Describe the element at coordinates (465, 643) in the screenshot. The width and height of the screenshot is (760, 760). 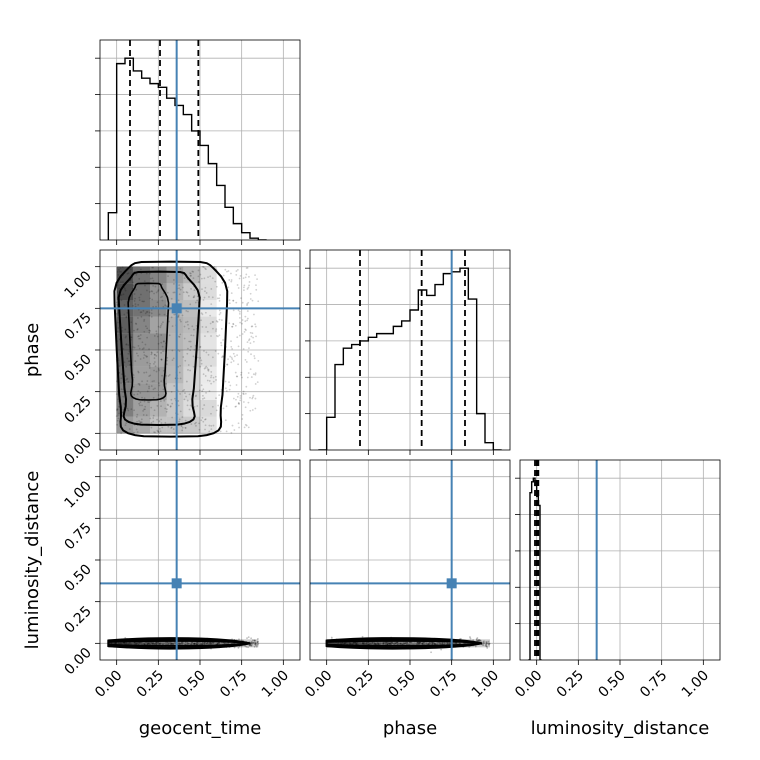
I see `joint-phase-distance-density-cell` at that location.